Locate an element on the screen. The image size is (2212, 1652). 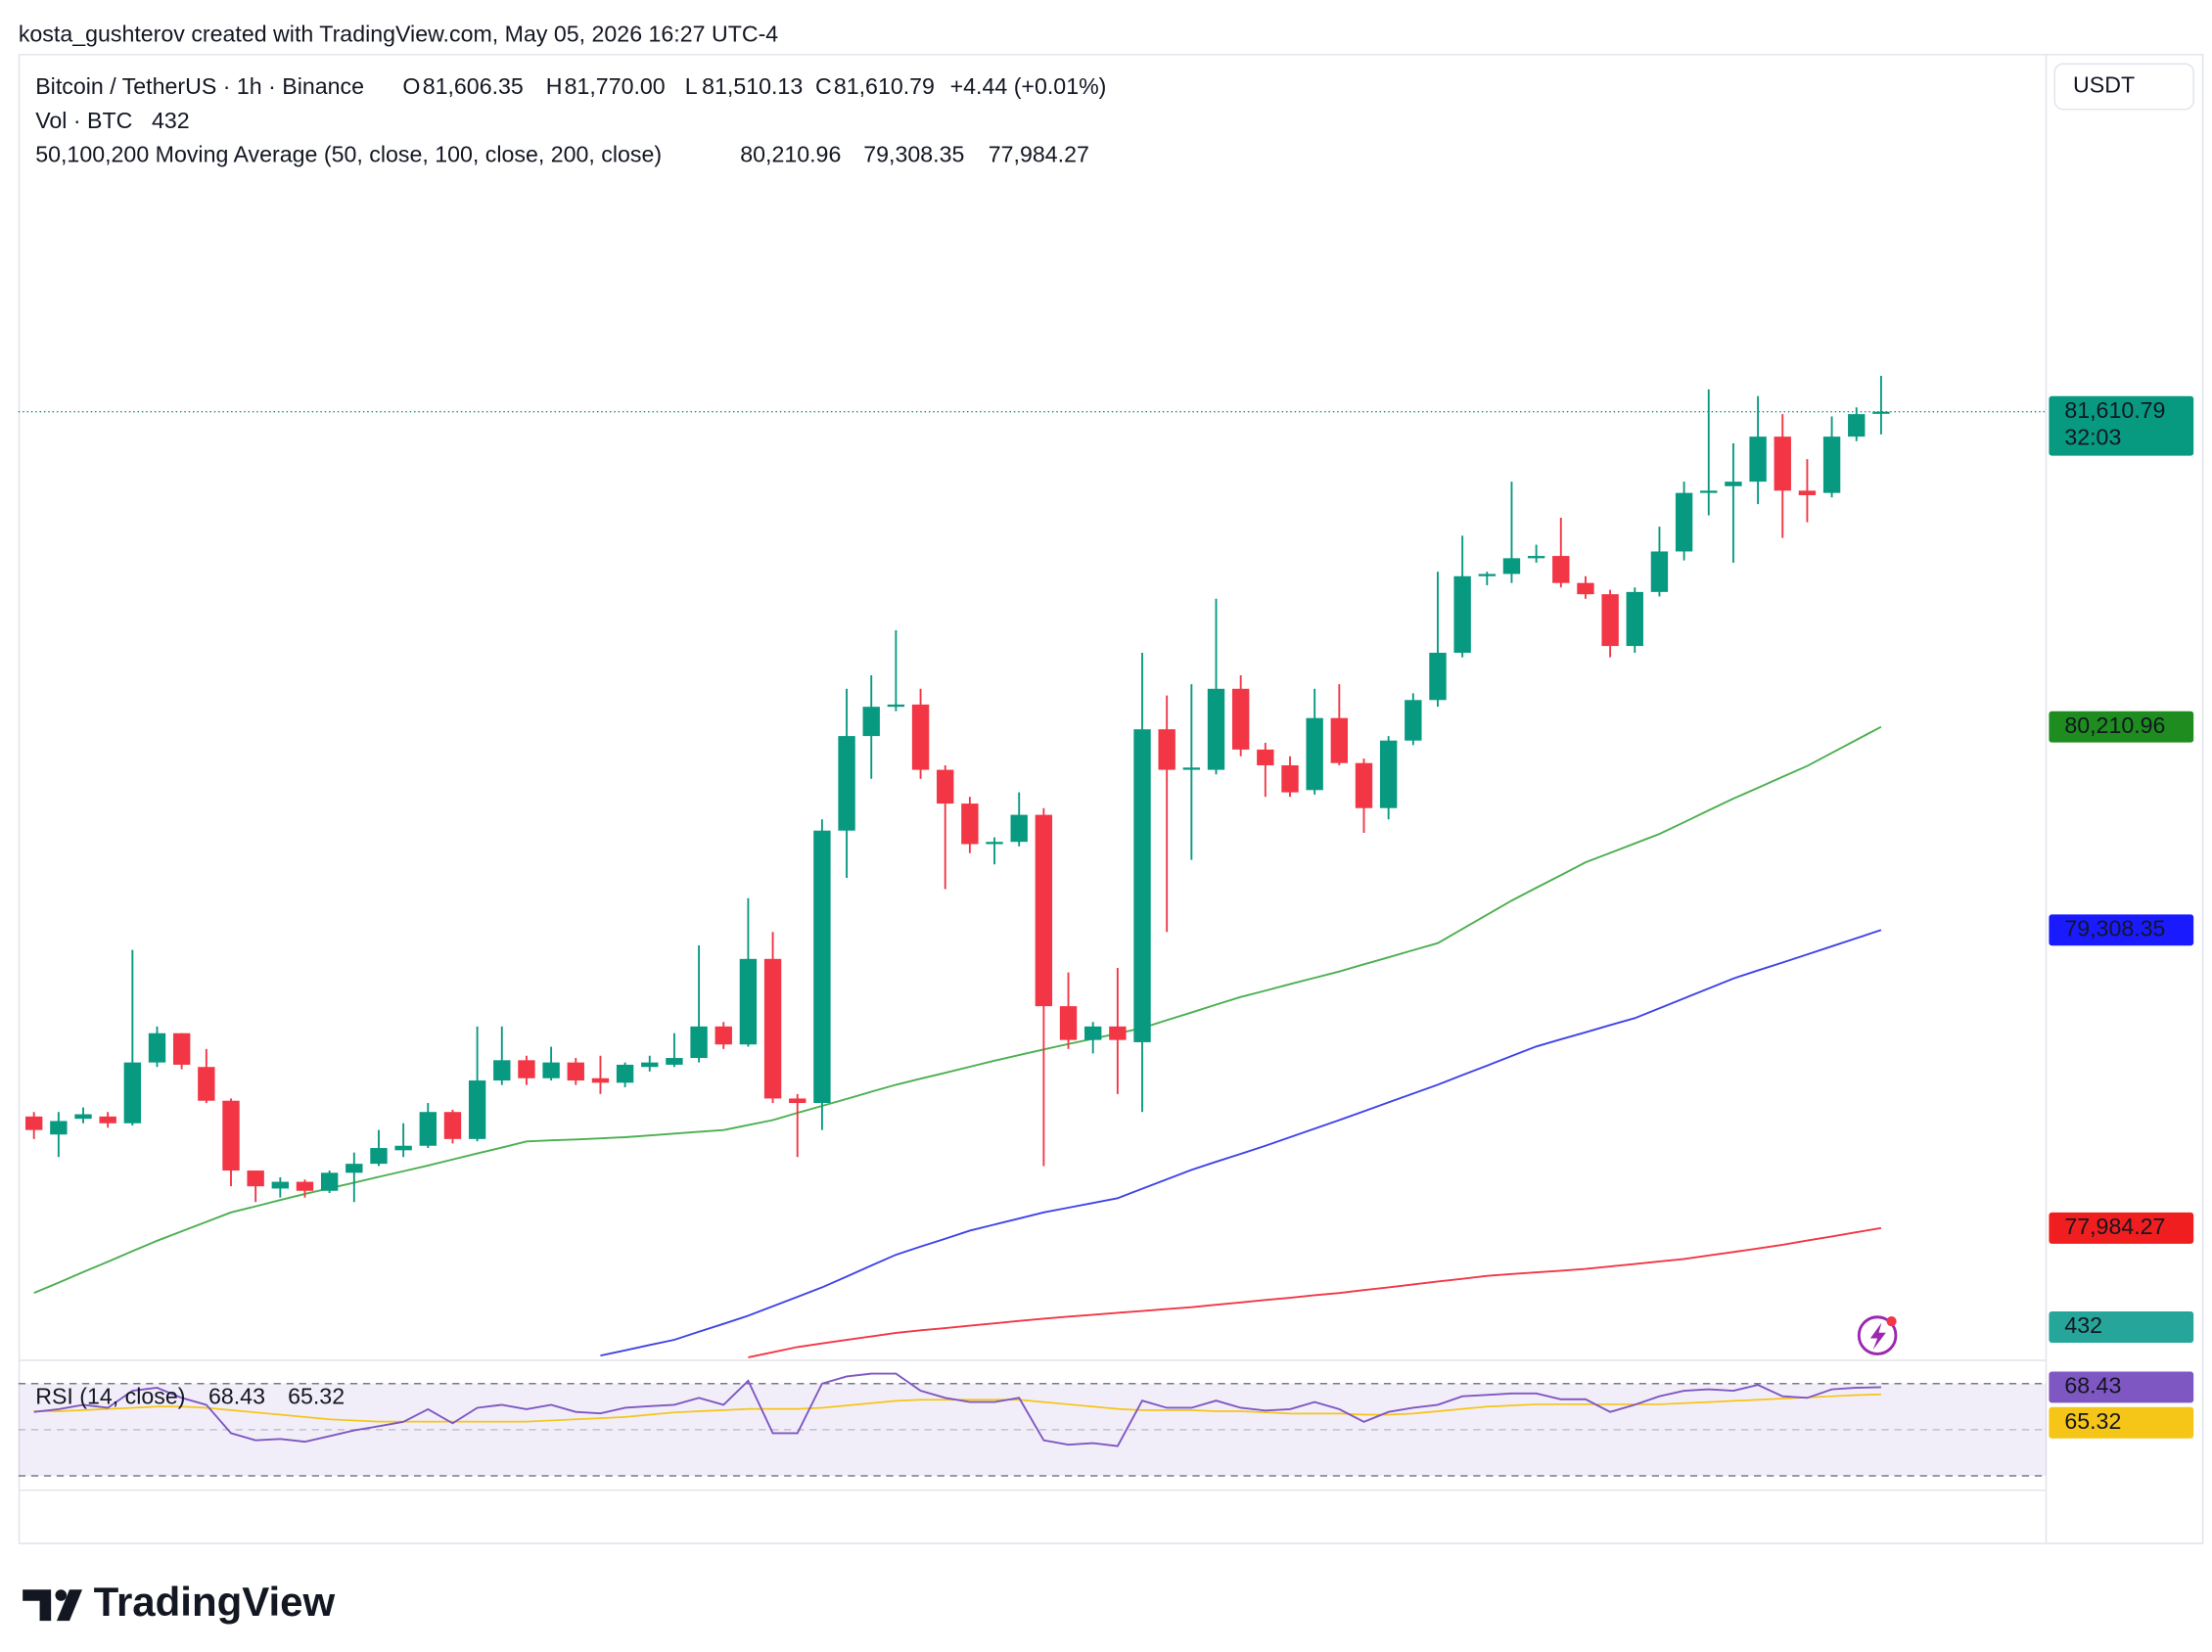
ma-value: 80,210.96 is located at coordinates (790, 154).